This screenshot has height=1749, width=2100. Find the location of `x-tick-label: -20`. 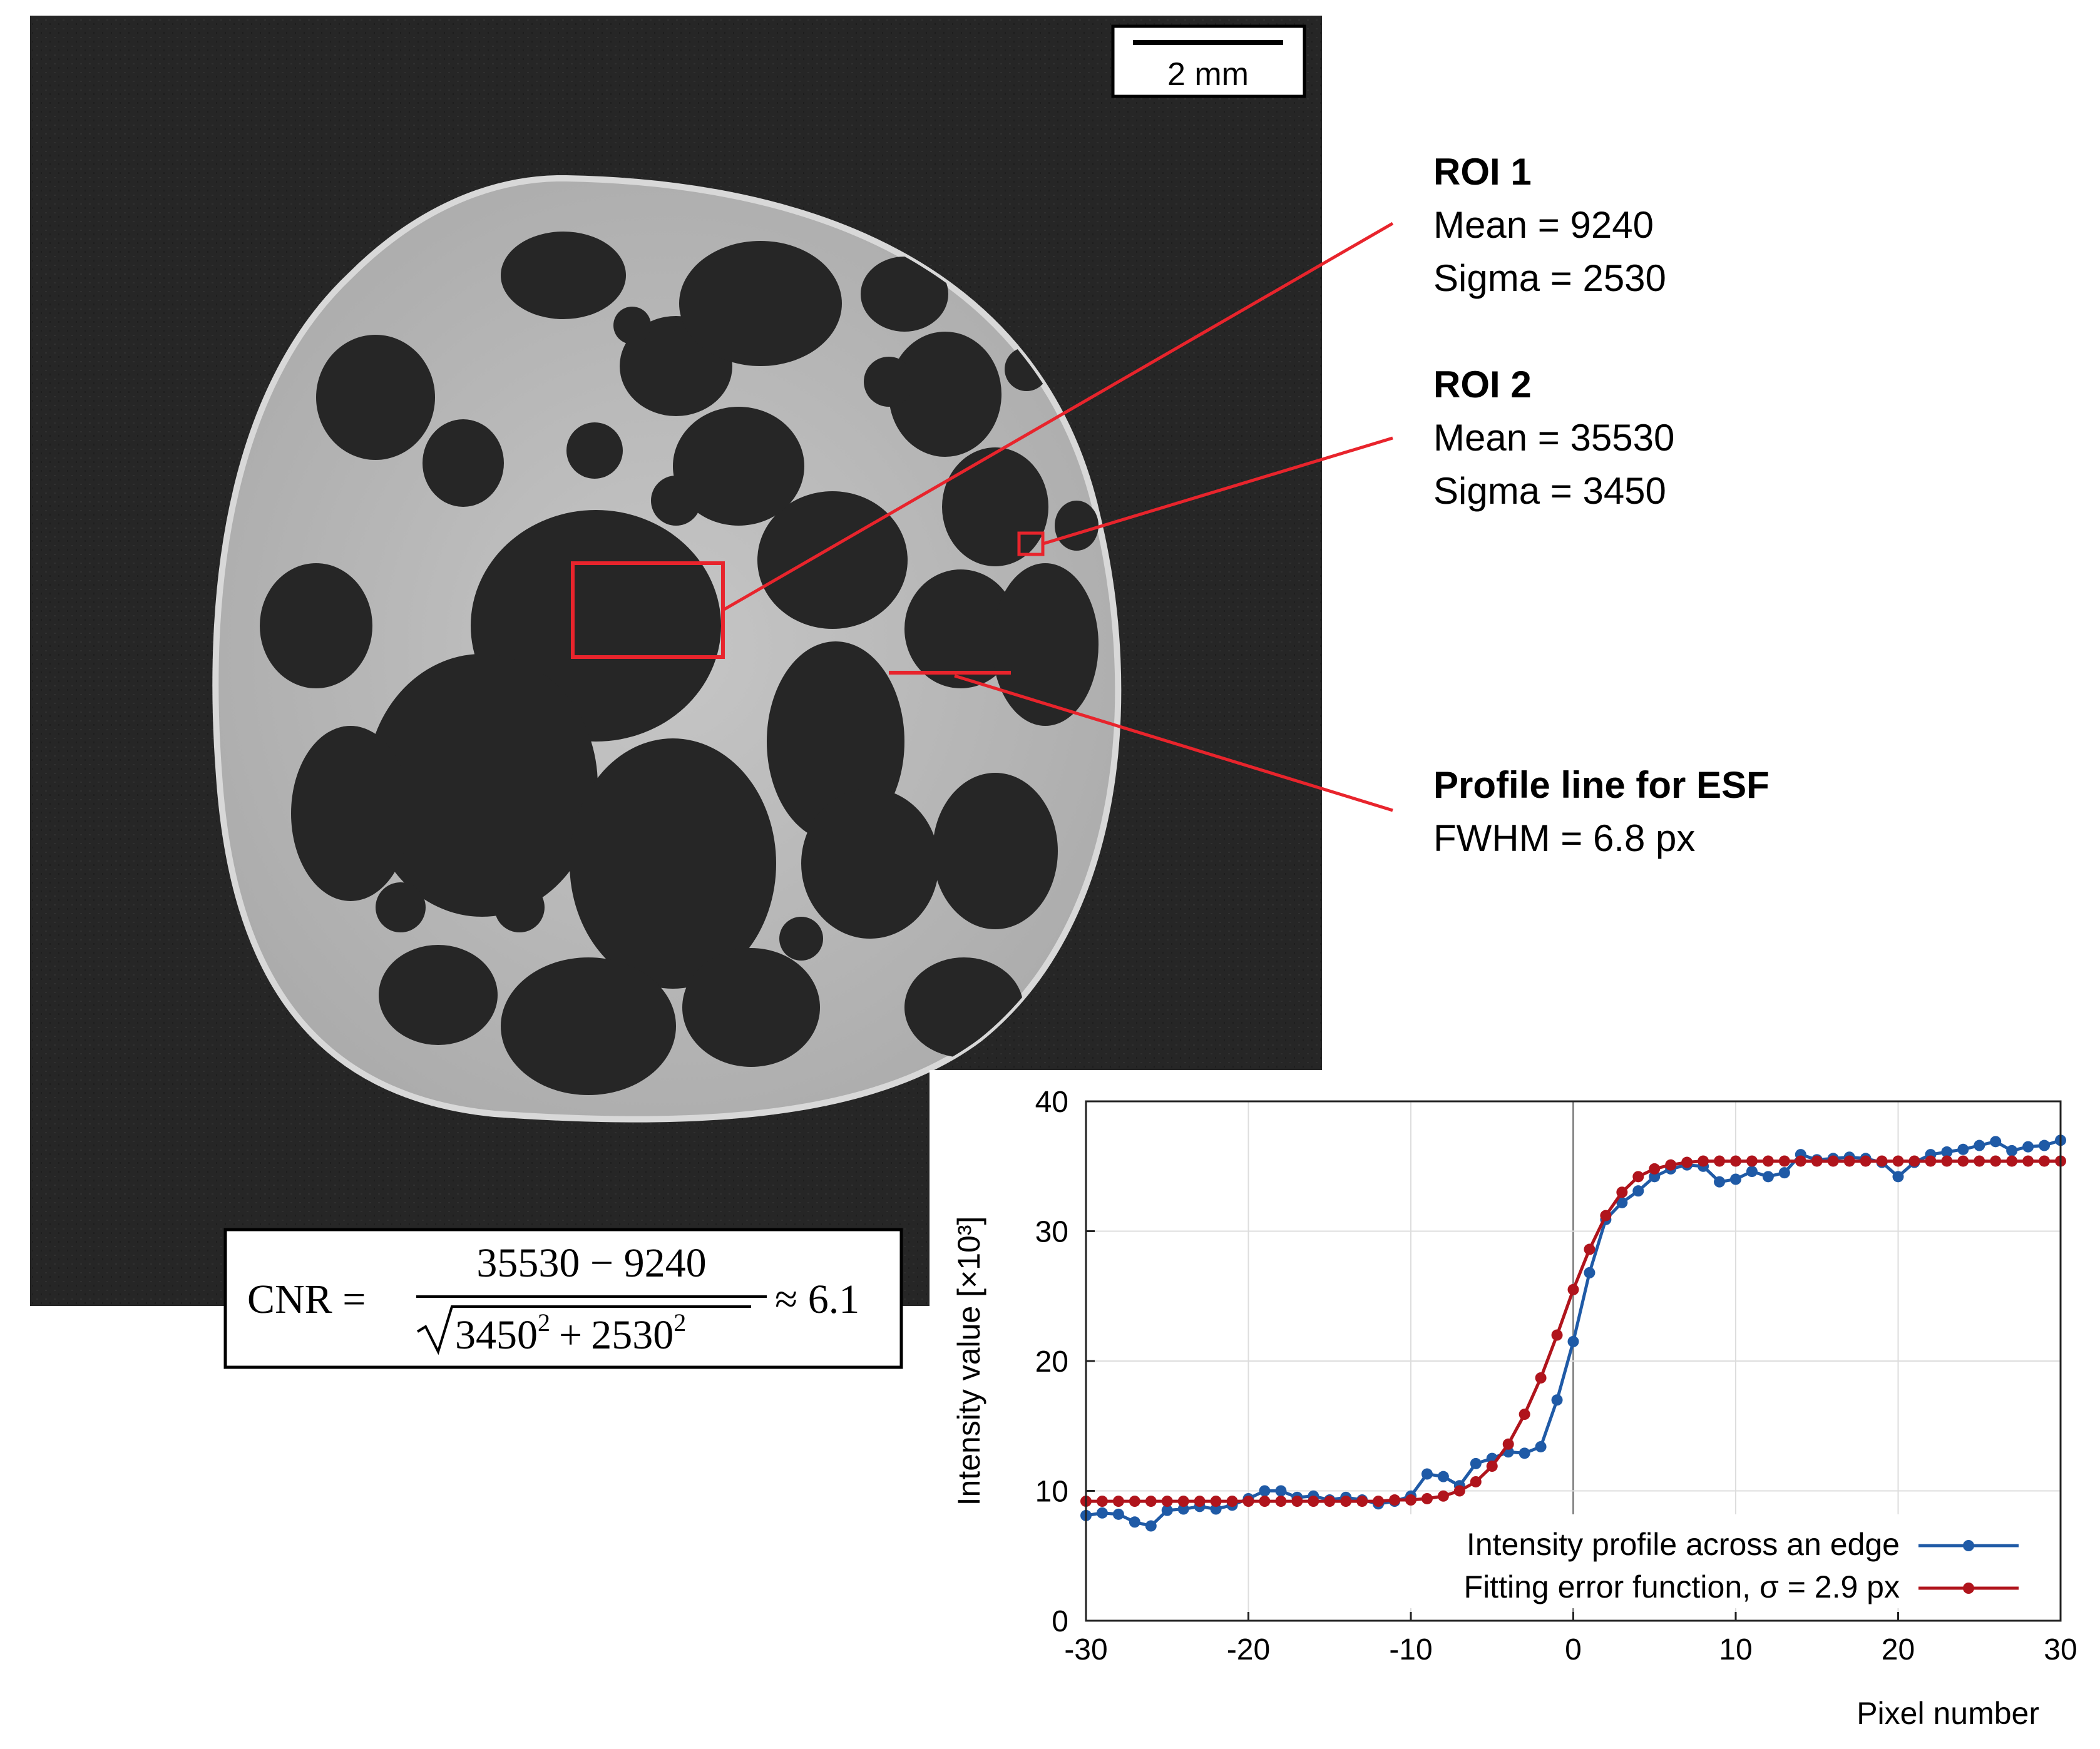

x-tick-label: -20 is located at coordinates (1248, 1649).